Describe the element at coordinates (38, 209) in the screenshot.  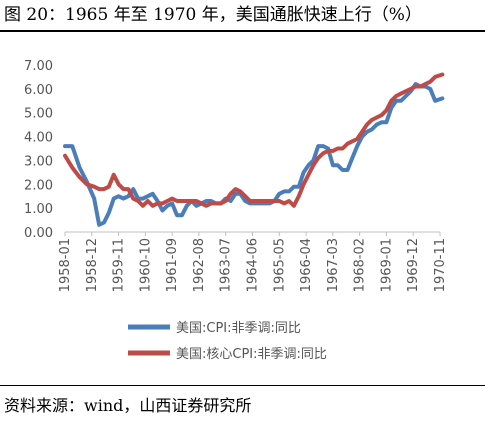
I see `y-tick-label: 1.00` at that location.